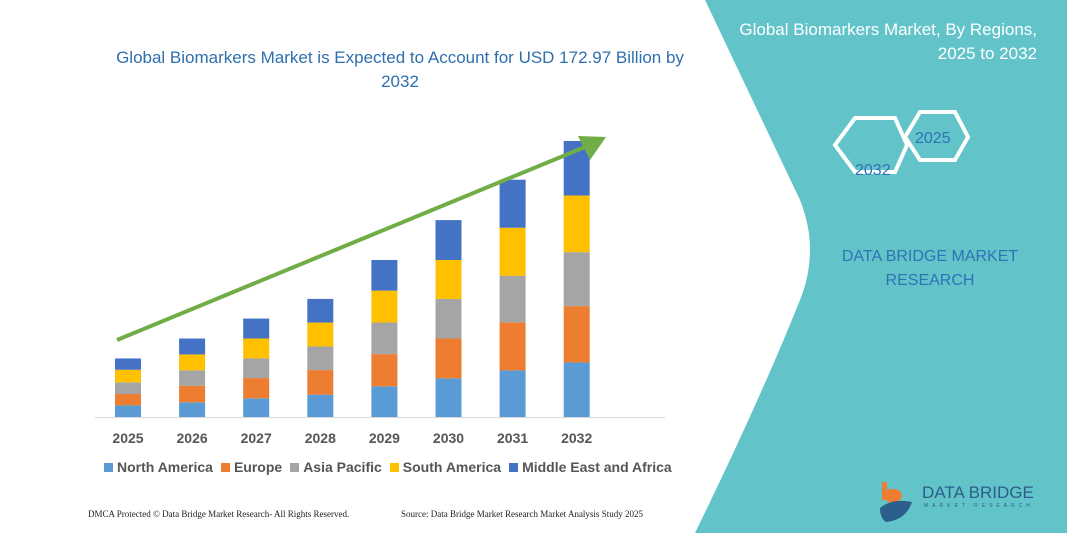 The image size is (1067, 533). Describe the element at coordinates (128, 438) in the screenshot. I see `x-tick-label: 2025` at that location.